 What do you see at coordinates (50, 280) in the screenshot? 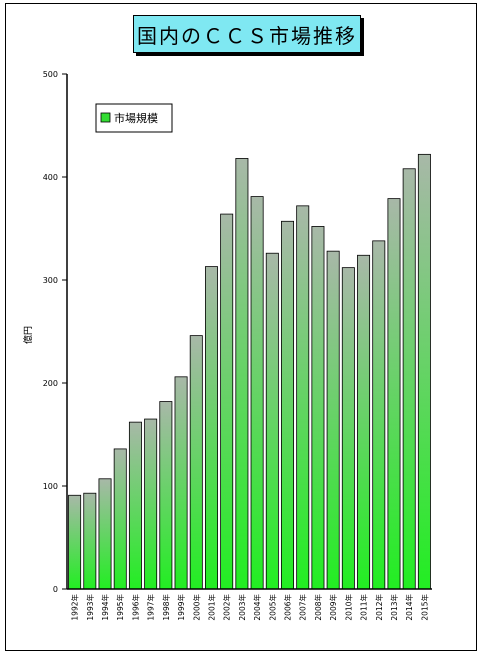
I see `y-tick-label: 300` at bounding box center [50, 280].